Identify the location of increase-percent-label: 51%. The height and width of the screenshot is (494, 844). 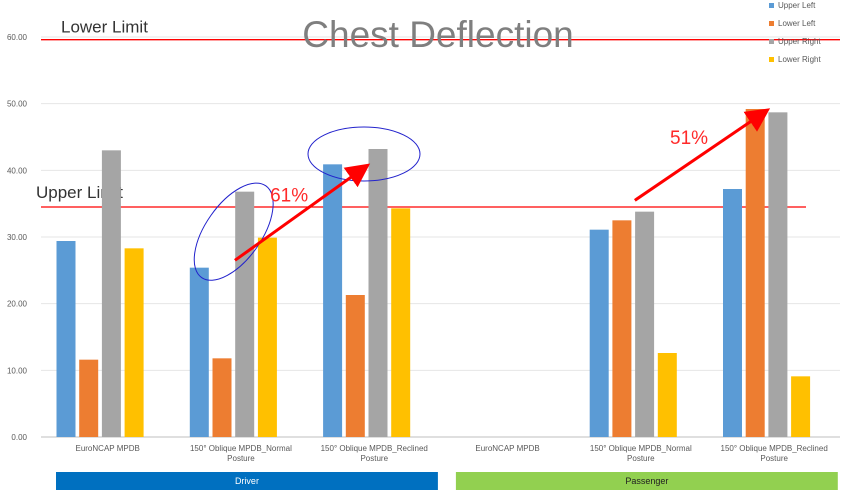
(689, 138).